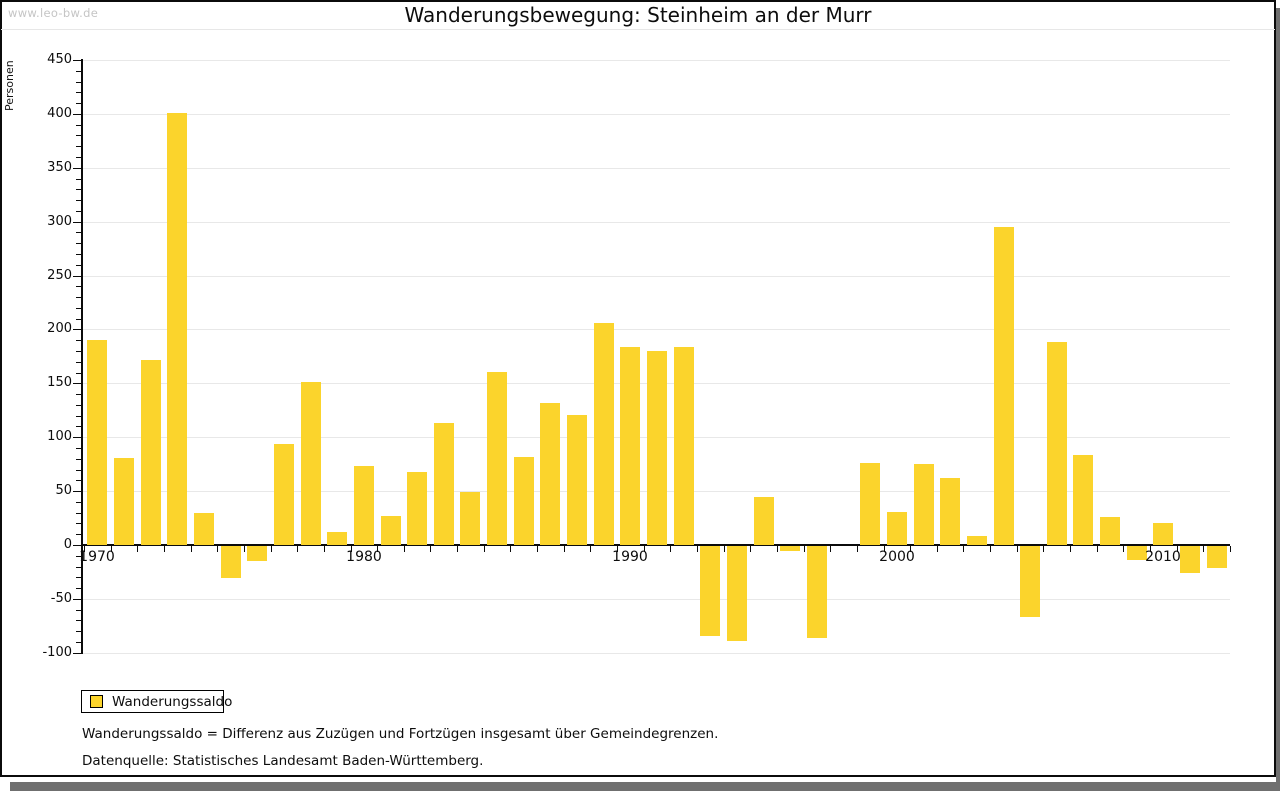 This screenshot has height=791, width=1280. I want to click on bar-2002, so click(950, 511).